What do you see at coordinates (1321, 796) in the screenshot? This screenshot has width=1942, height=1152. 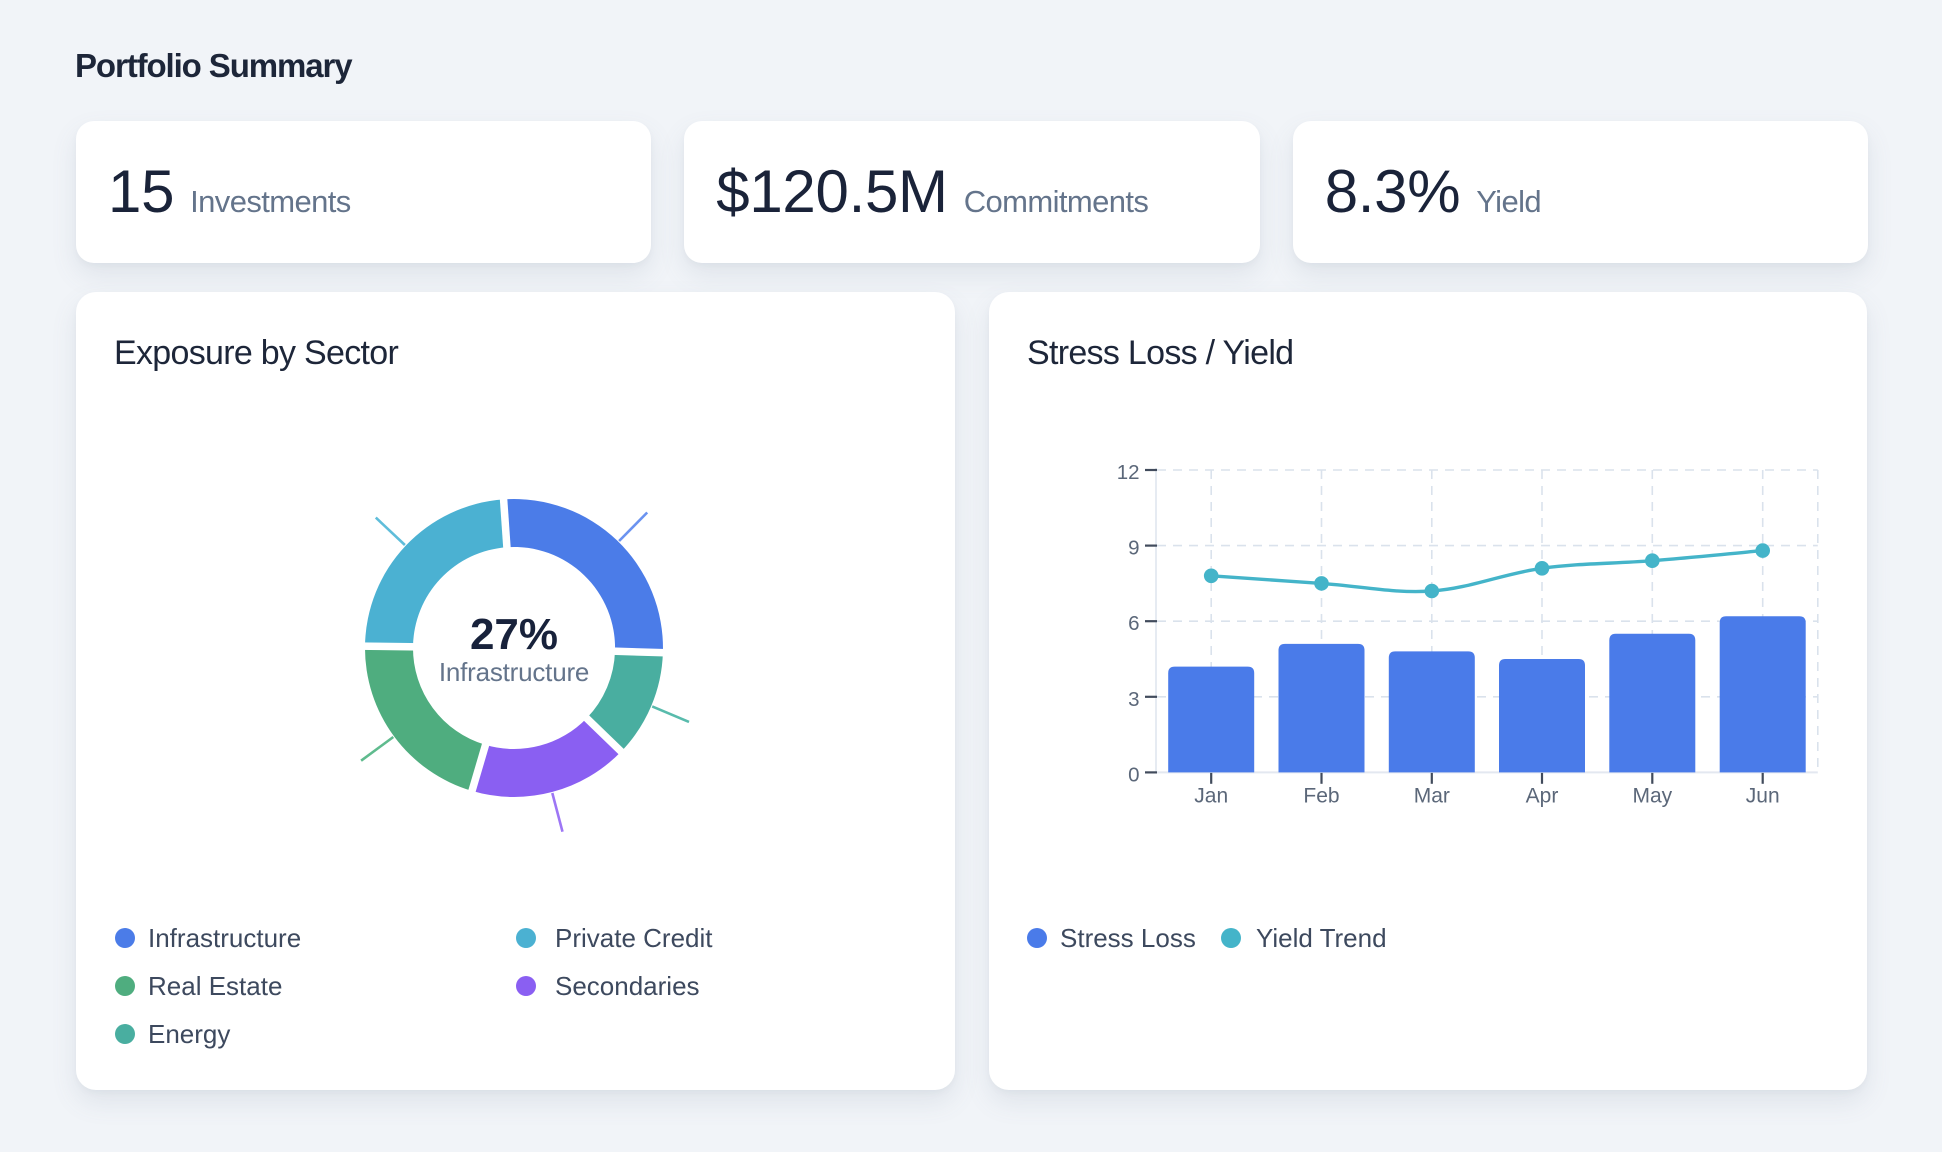 I see `svg-text: Feb` at bounding box center [1321, 796].